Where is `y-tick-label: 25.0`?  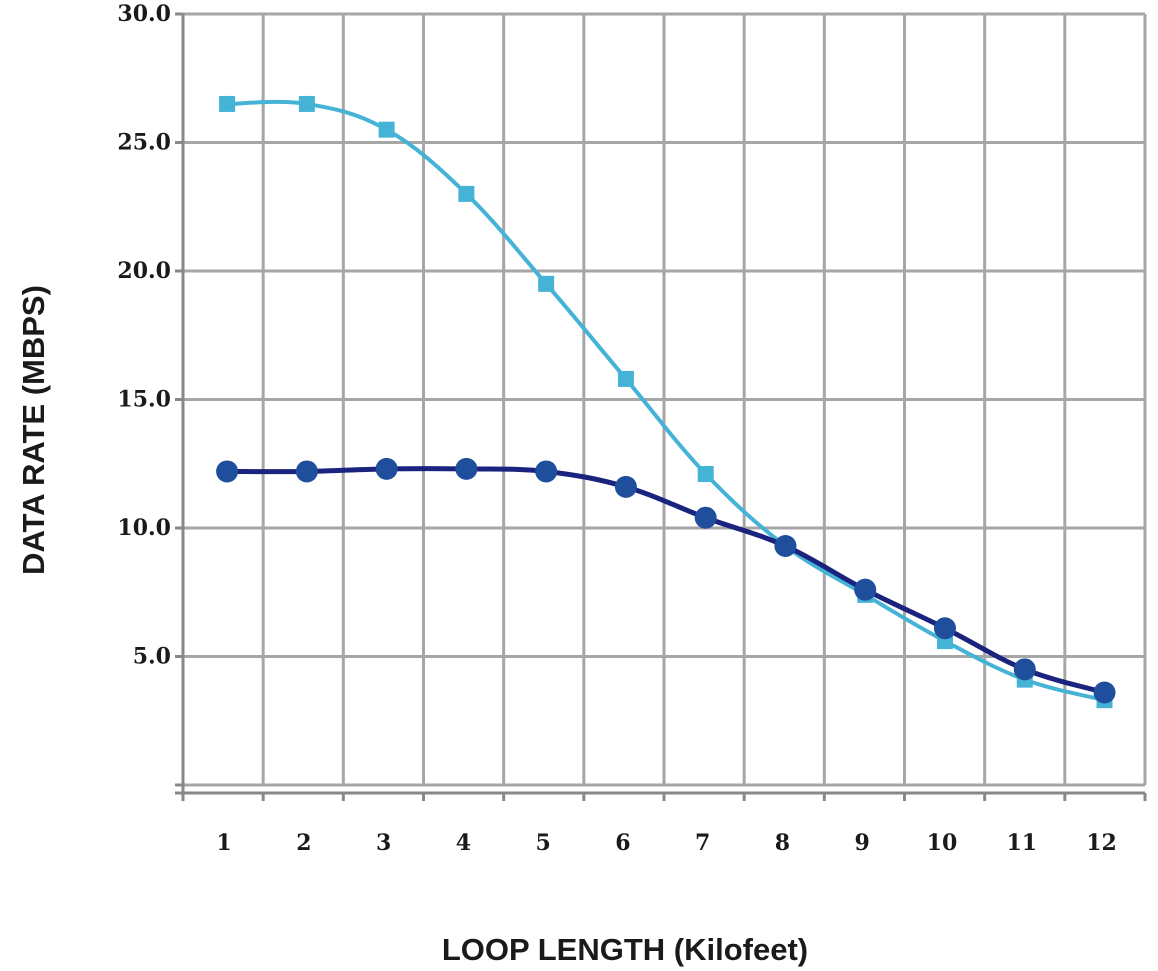
y-tick-label: 25.0 is located at coordinates (144, 143).